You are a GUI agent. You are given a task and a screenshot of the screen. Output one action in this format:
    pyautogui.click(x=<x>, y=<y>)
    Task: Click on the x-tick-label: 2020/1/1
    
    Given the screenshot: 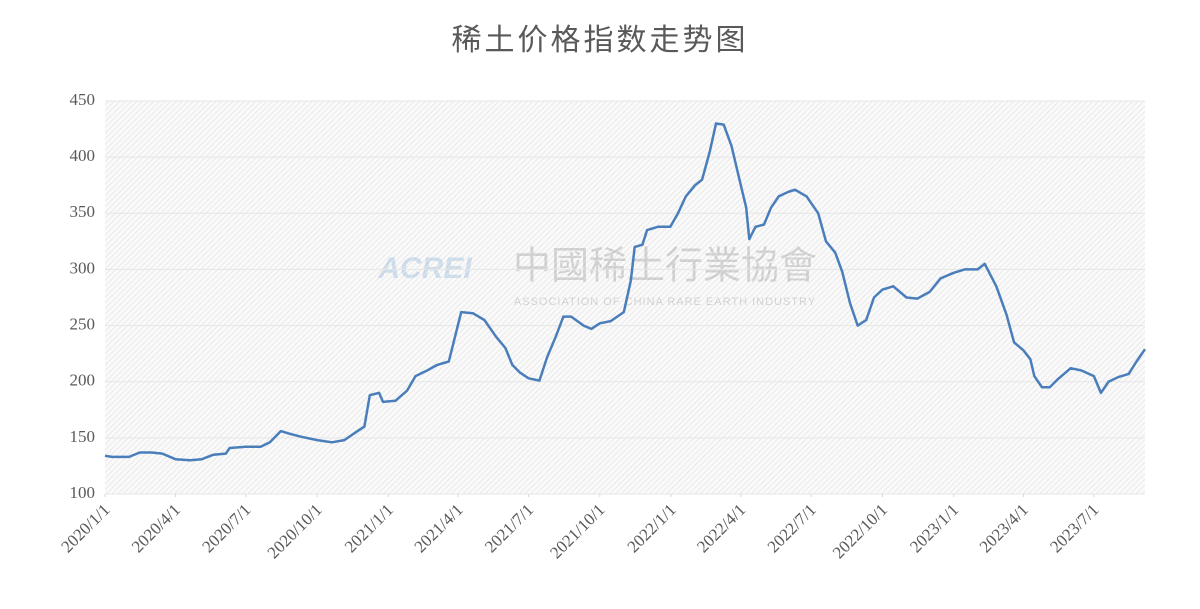 What is the action you would take?
    pyautogui.click(x=85, y=528)
    